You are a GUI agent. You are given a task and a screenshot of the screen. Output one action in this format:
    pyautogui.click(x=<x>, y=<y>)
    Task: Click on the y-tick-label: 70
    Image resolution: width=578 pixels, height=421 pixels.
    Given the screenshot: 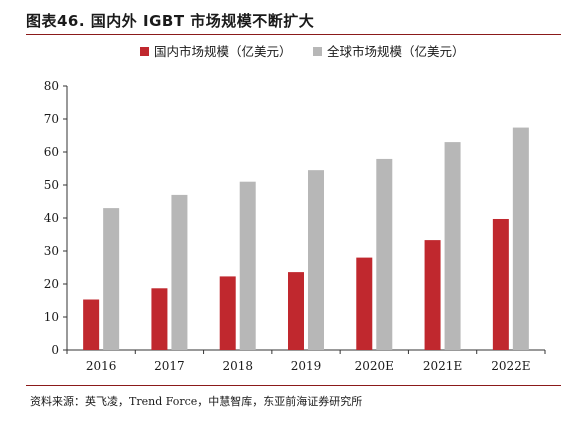 What is the action you would take?
    pyautogui.click(x=51, y=119)
    